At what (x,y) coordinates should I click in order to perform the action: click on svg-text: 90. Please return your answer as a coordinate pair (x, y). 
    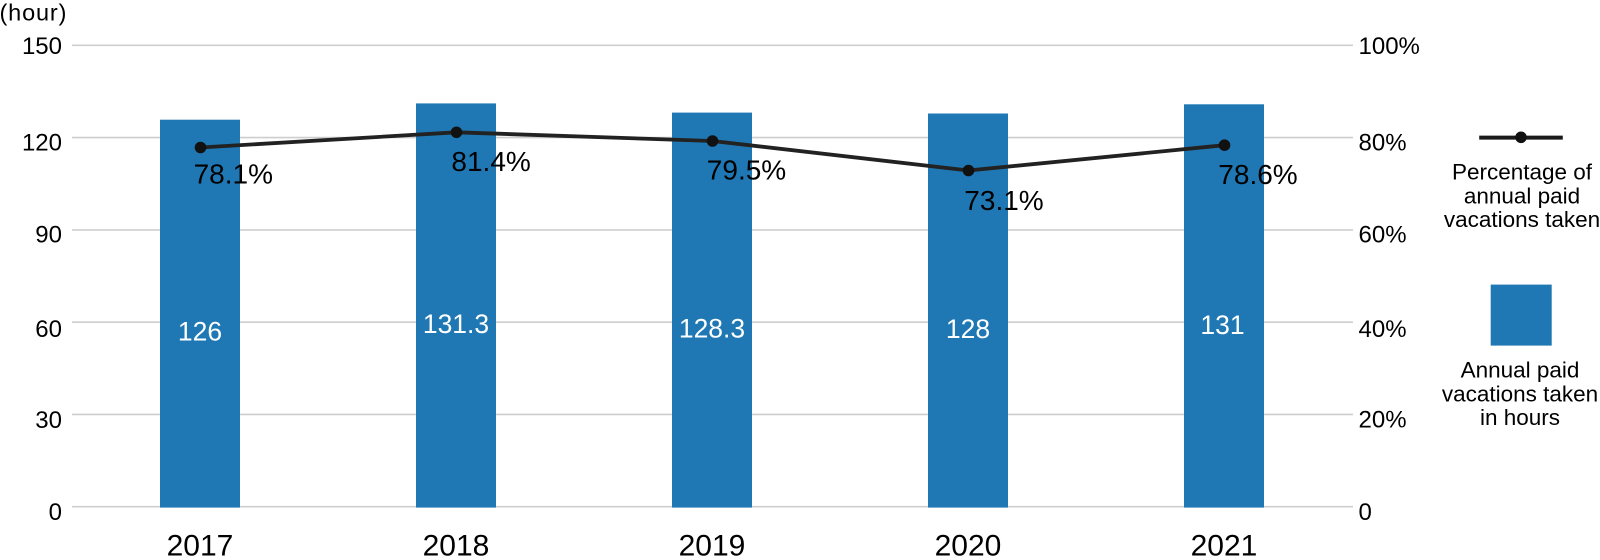
    Looking at the image, I should click on (48, 234).